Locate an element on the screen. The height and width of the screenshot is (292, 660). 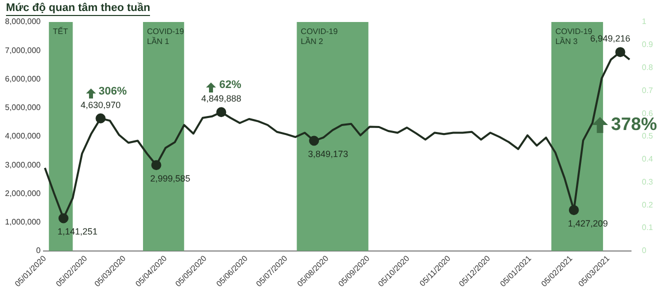
y-tick-label: 8,000,000 is located at coordinates (23, 21).